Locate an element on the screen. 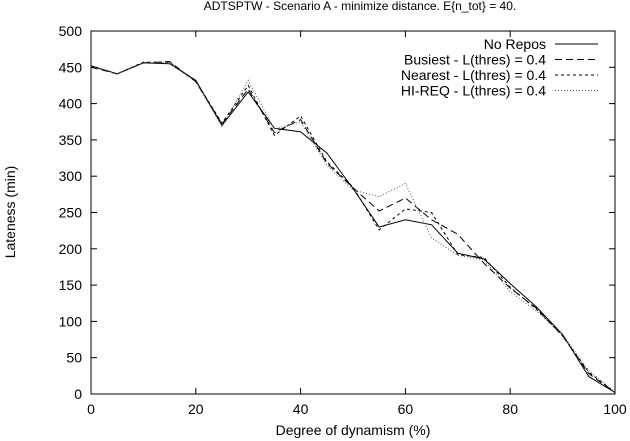  x-tick-label: 0 is located at coordinates (91, 409).